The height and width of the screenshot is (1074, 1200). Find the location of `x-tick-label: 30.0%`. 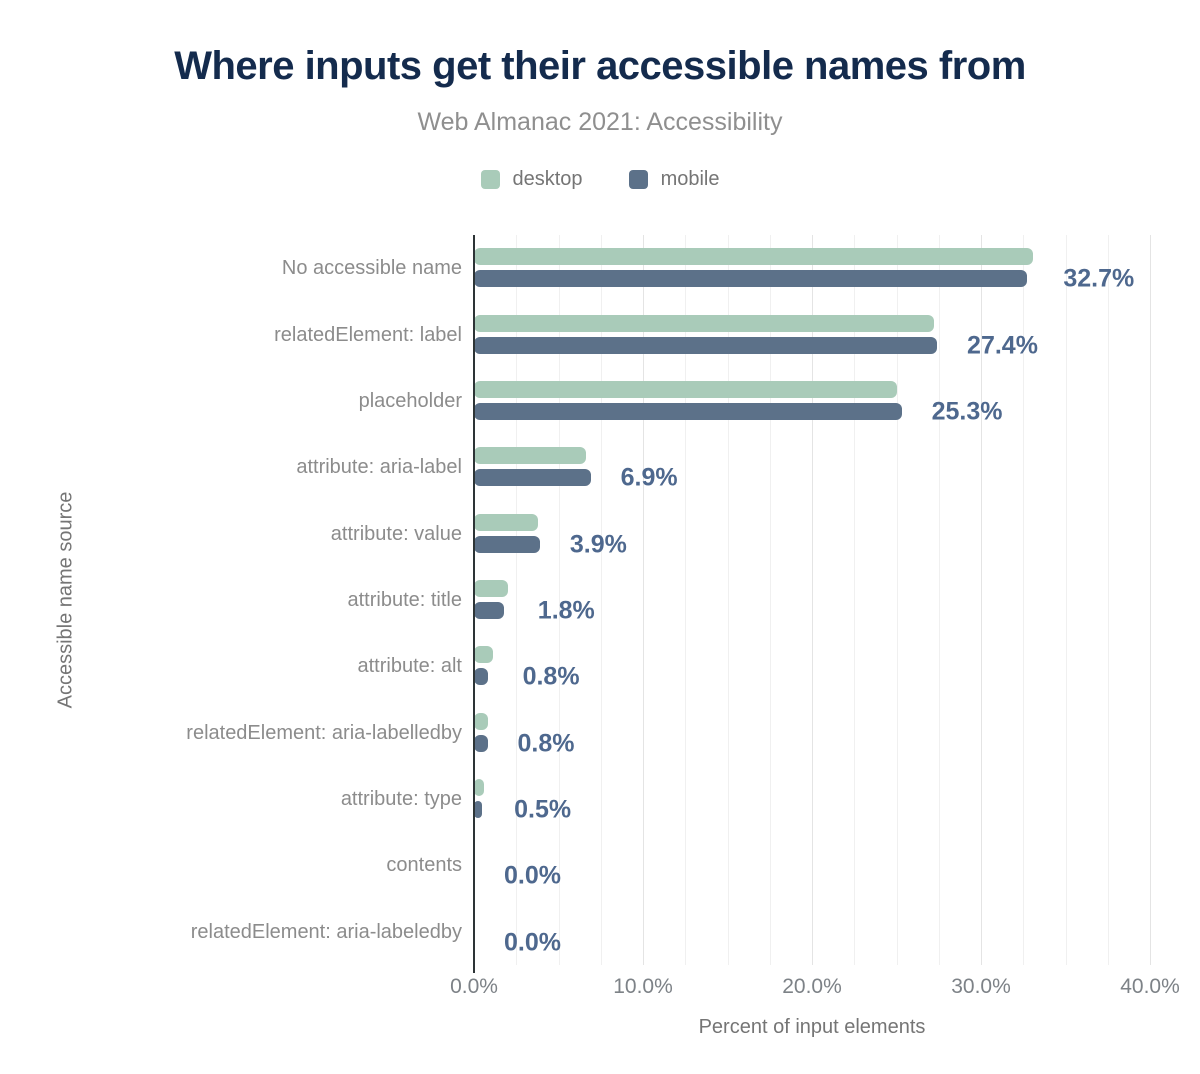

x-tick-label: 30.0% is located at coordinates (981, 986).